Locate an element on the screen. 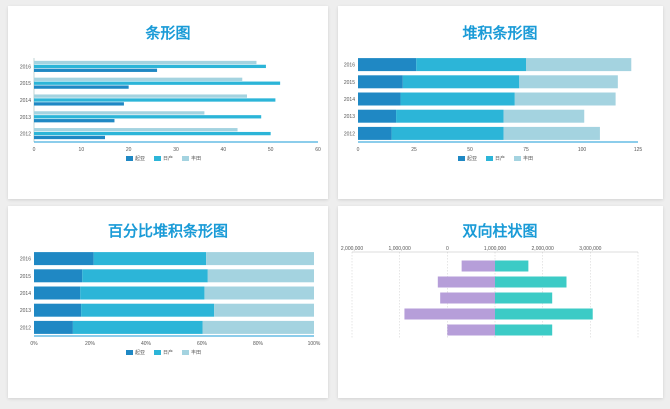 Image resolution: width=670 pixels, height=409 pixels. x-tick-label: 80% is located at coordinates (258, 344).